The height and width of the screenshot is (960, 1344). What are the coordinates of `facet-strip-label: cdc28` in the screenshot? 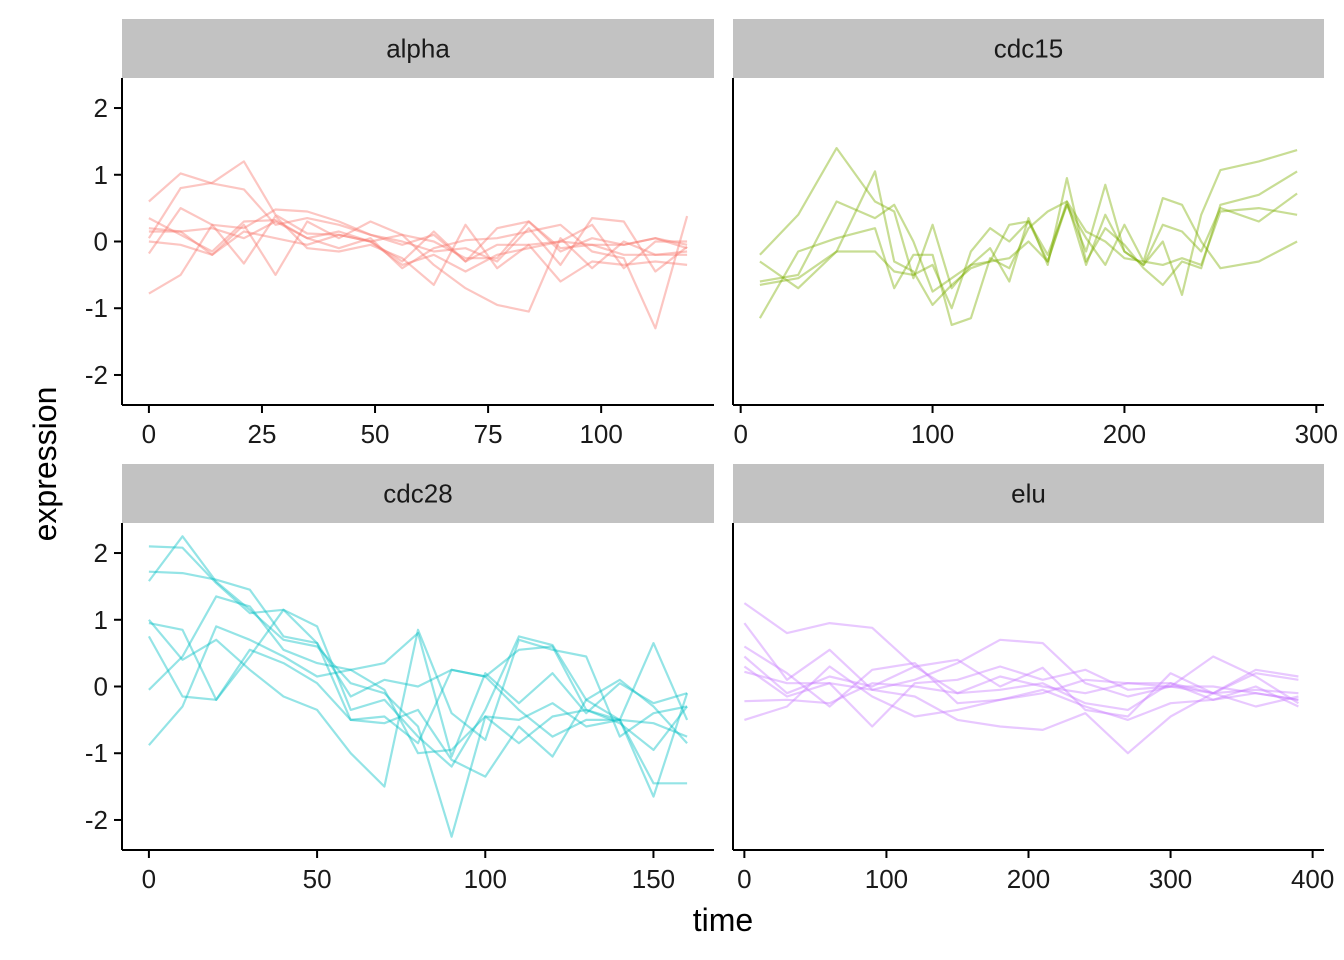 It's located at (417, 494).